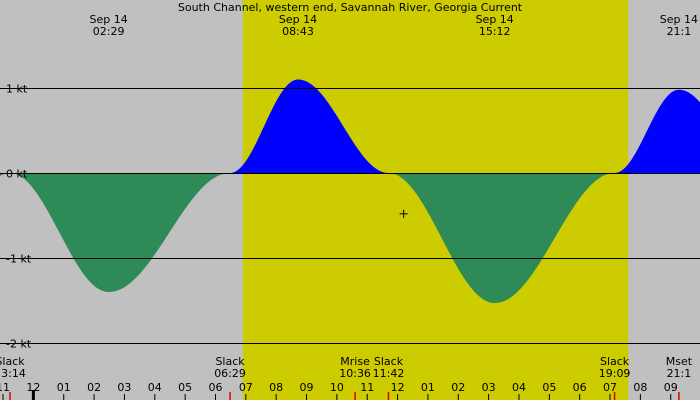 The height and width of the screenshot is (400, 700). I want to click on y-tick-label: 1 kt, so click(17, 89).